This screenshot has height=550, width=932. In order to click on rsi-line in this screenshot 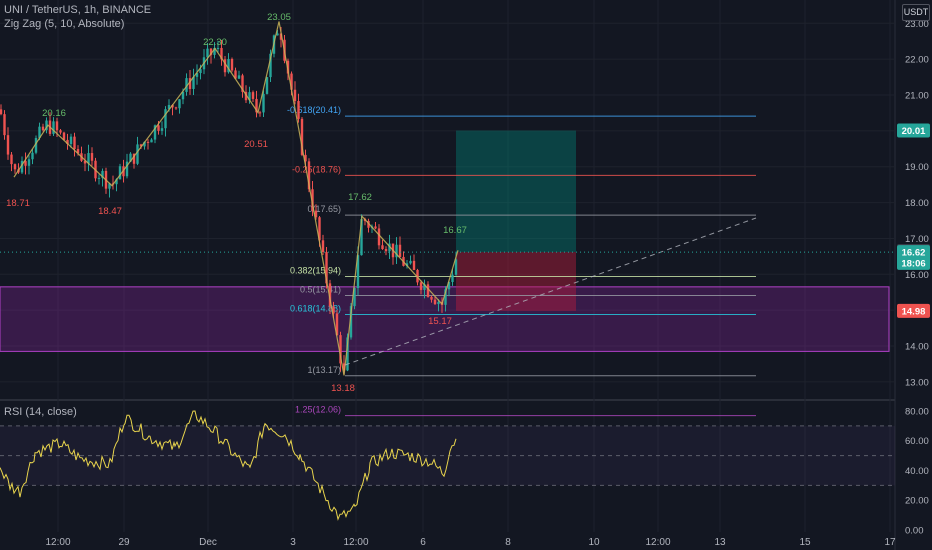, I will do `click(228, 465)`.